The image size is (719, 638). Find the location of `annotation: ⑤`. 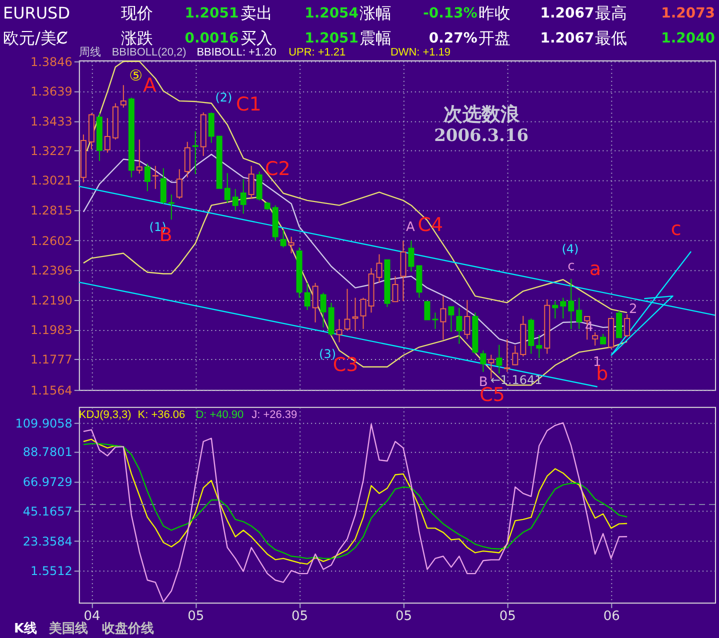

annotation: ⑤ is located at coordinates (136, 75).